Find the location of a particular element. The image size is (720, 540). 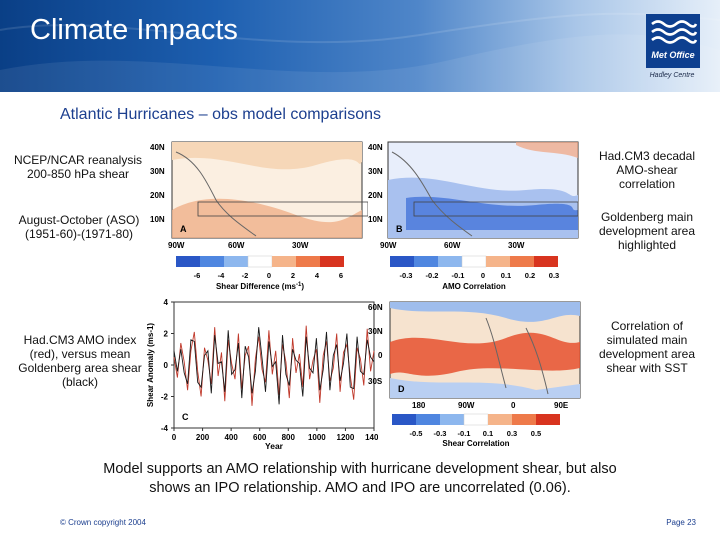

map-d-lon-label: 180 is located at coordinates (419, 405).